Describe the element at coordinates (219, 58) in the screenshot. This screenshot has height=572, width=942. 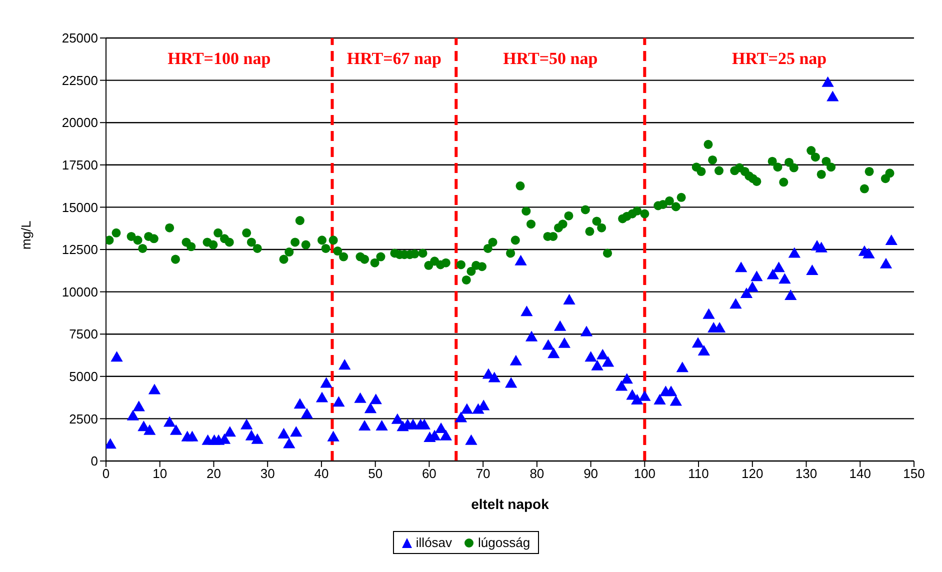
I see `annotation: HRT=100 nap` at that location.